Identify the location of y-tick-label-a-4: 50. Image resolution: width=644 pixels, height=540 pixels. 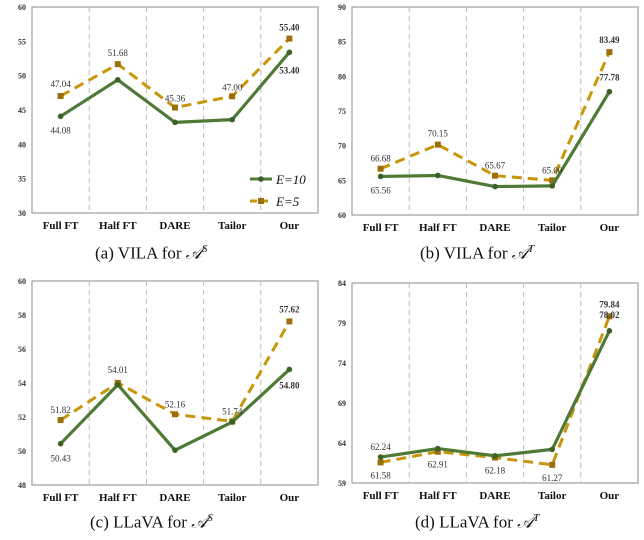
(22, 76).